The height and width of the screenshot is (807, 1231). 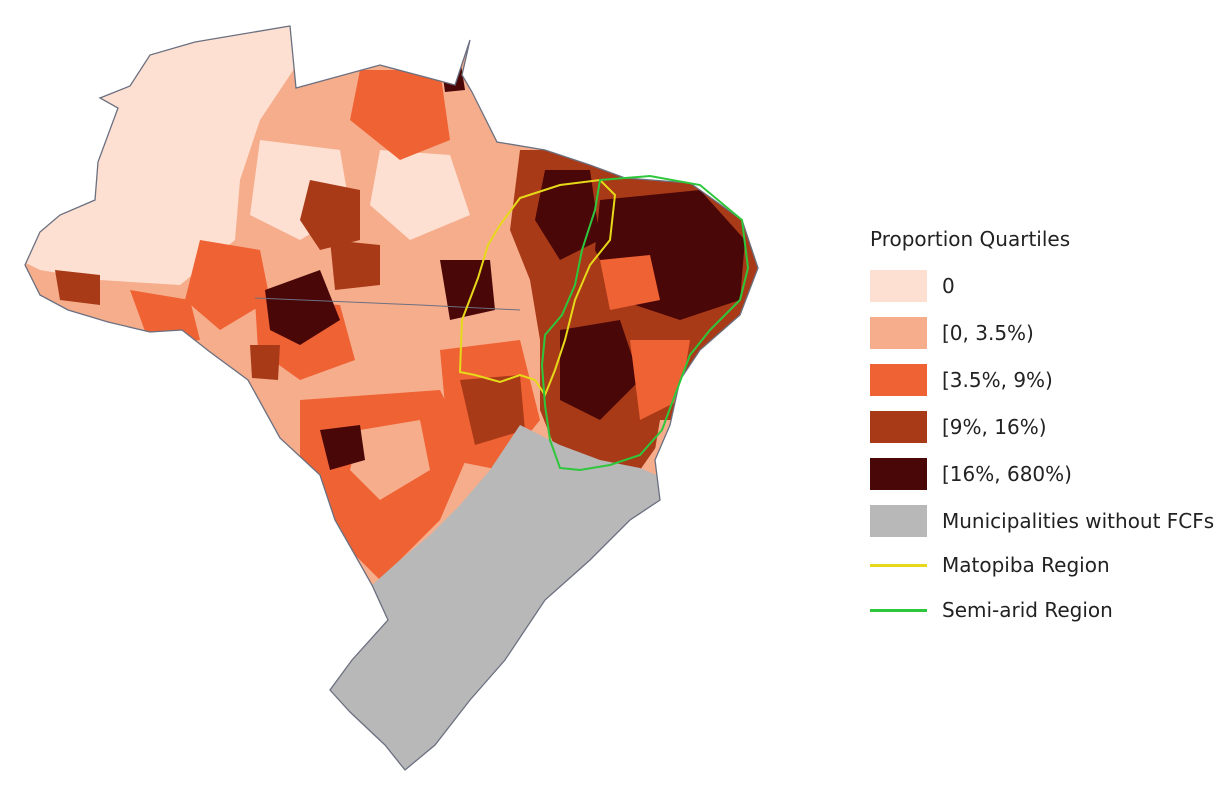 I want to click on legend-label-q2: [3.5%, 9%), so click(x=997, y=380).